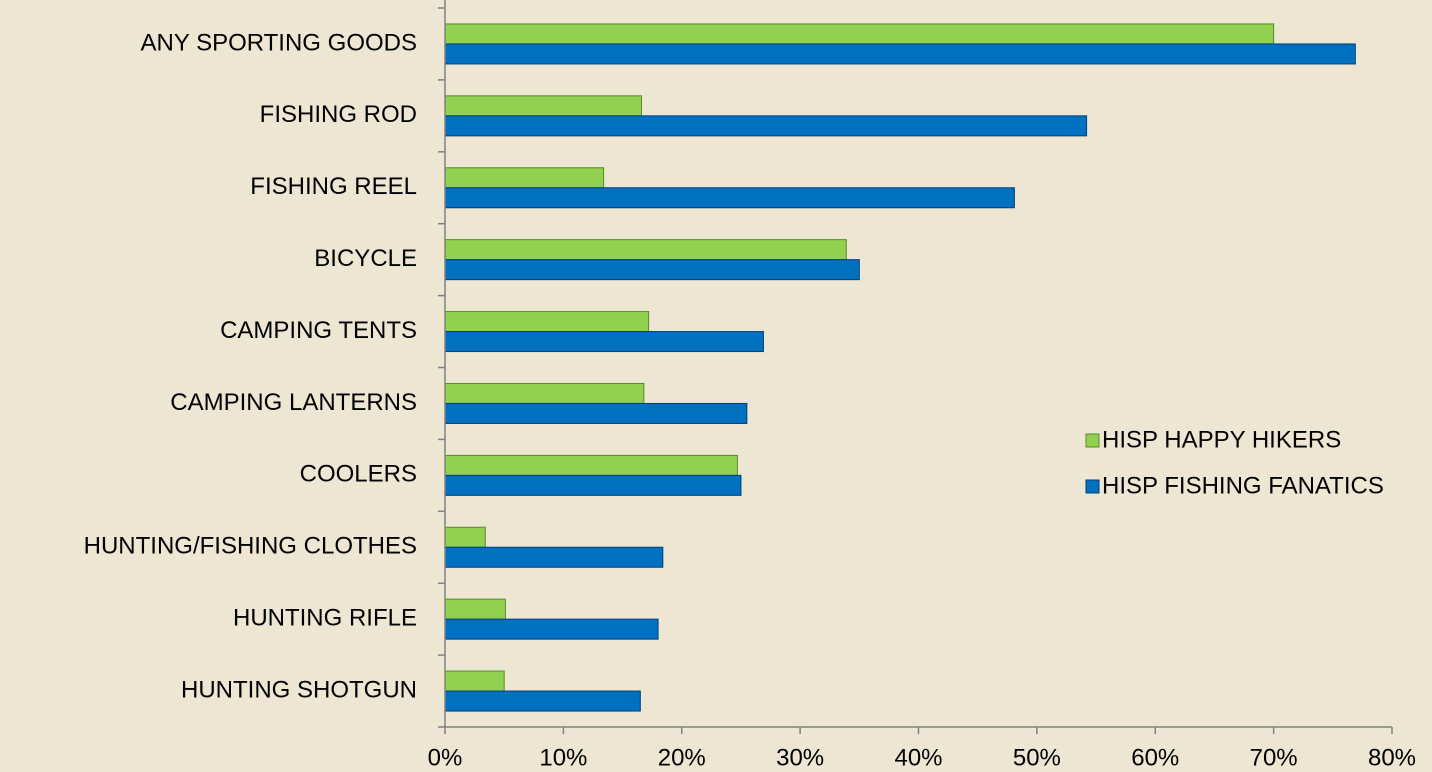 This screenshot has height=772, width=1432. I want to click on y-tick-label: ANY SPORTING GOODS, so click(278, 42).